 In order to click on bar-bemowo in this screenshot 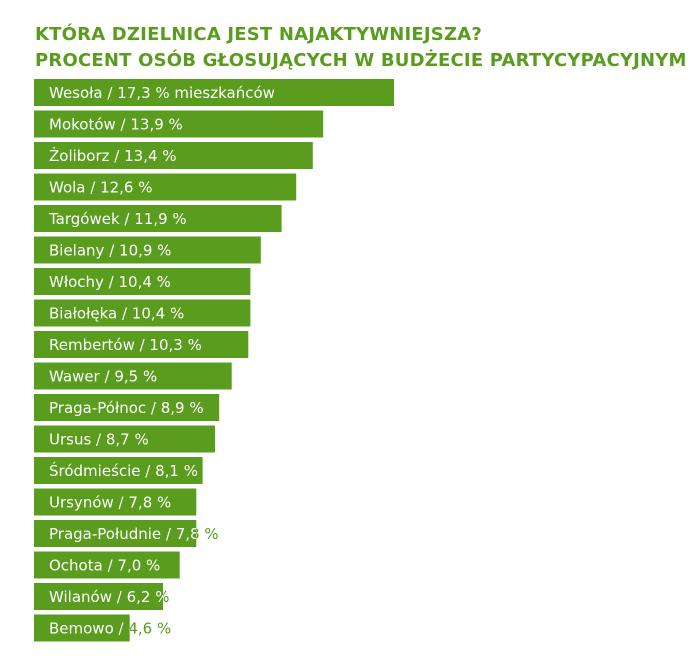, I will do `click(82, 628)`.